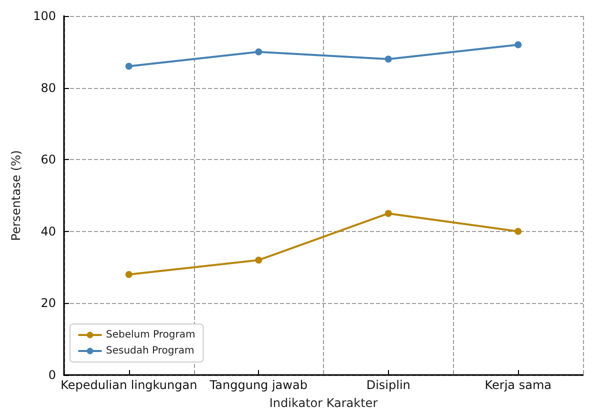  I want to click on y-tick-label: 80, so click(48, 87).